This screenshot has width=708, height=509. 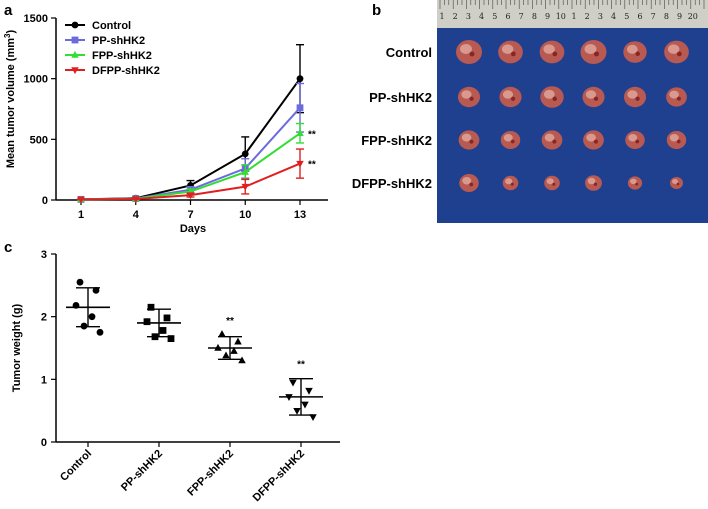 I want to click on panel-a-legend-label: Control, so click(x=111, y=26).